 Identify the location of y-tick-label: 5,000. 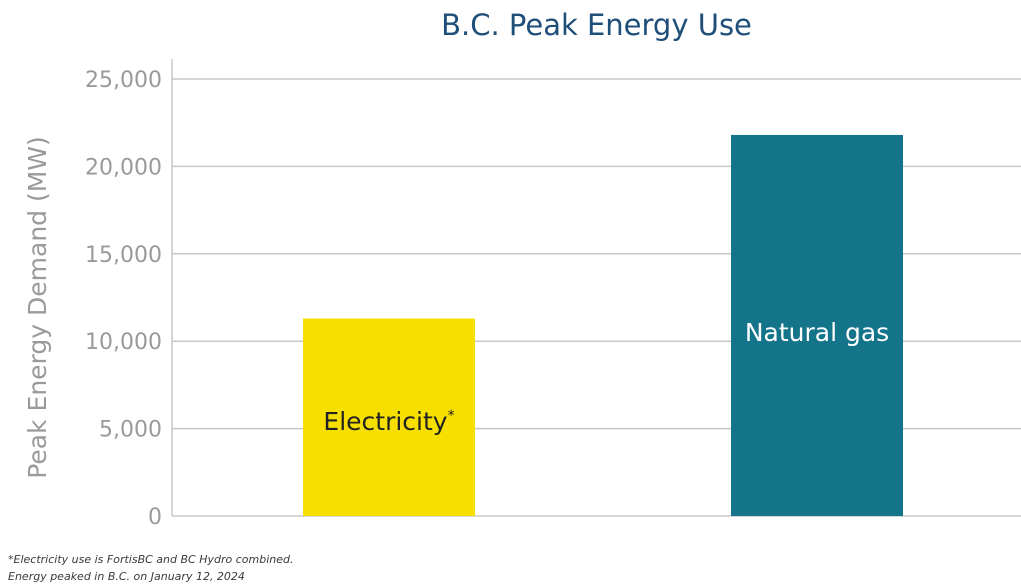
(130, 430).